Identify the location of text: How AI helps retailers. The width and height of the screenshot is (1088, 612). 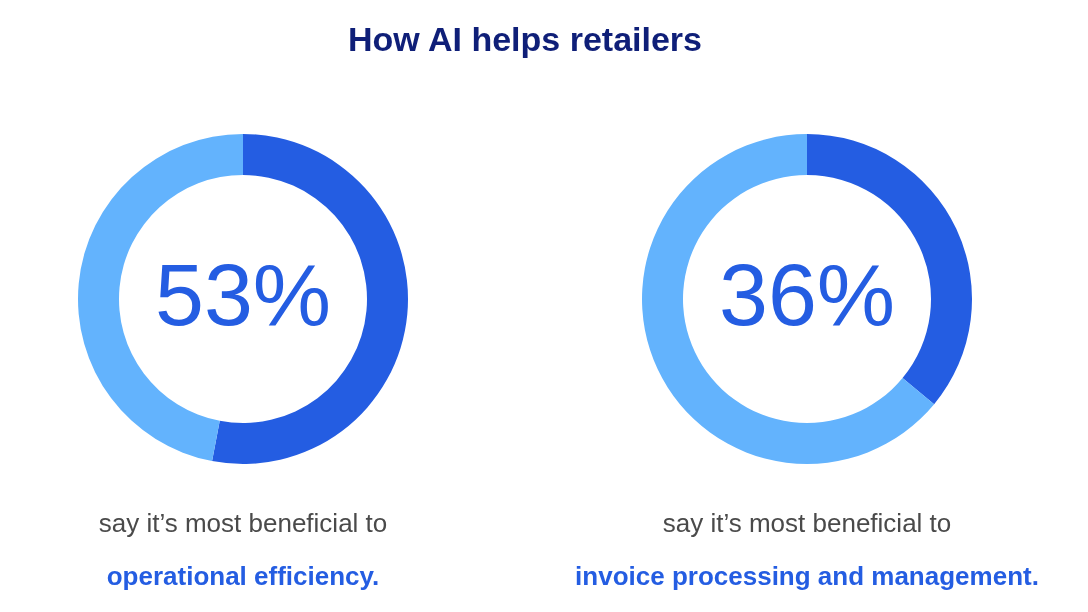
(525, 39).